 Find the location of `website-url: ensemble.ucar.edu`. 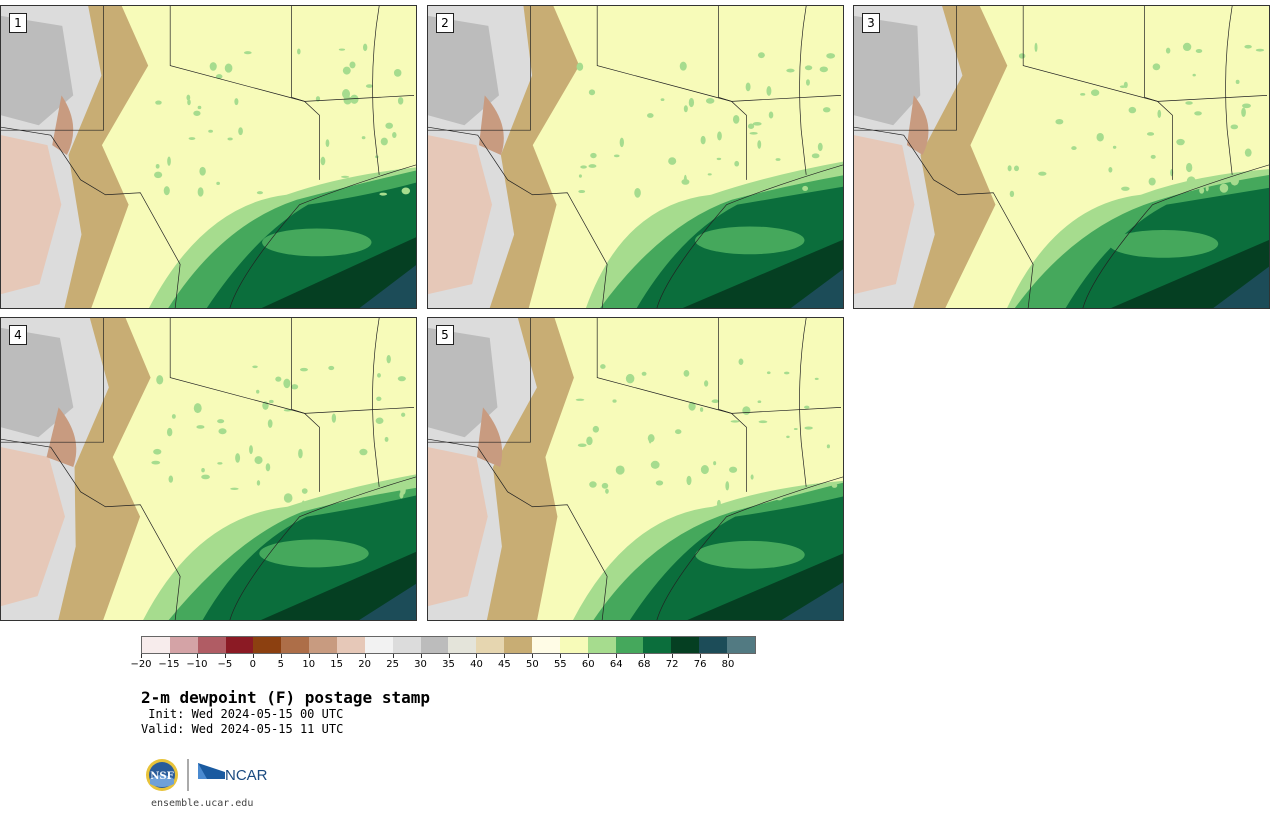

website-url: ensemble.ucar.edu is located at coordinates (202, 803).